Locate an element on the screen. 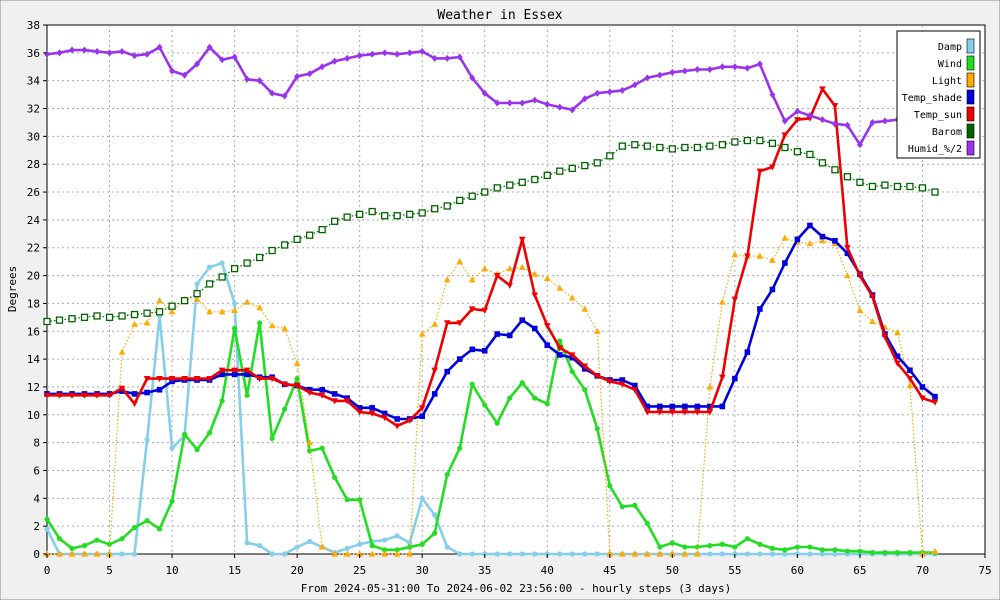 Image resolution: width=1000 pixels, height=600 pixels. chart-title: Weather in Essex is located at coordinates (499, 15).